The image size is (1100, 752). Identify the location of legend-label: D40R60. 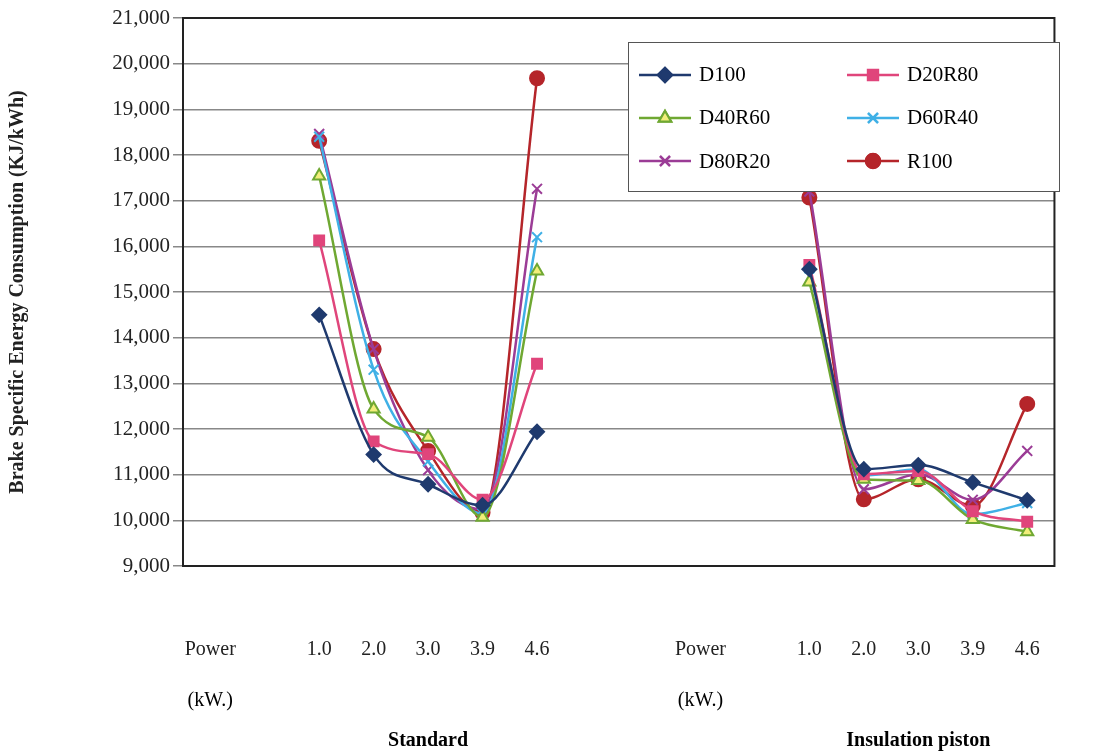
(735, 118).